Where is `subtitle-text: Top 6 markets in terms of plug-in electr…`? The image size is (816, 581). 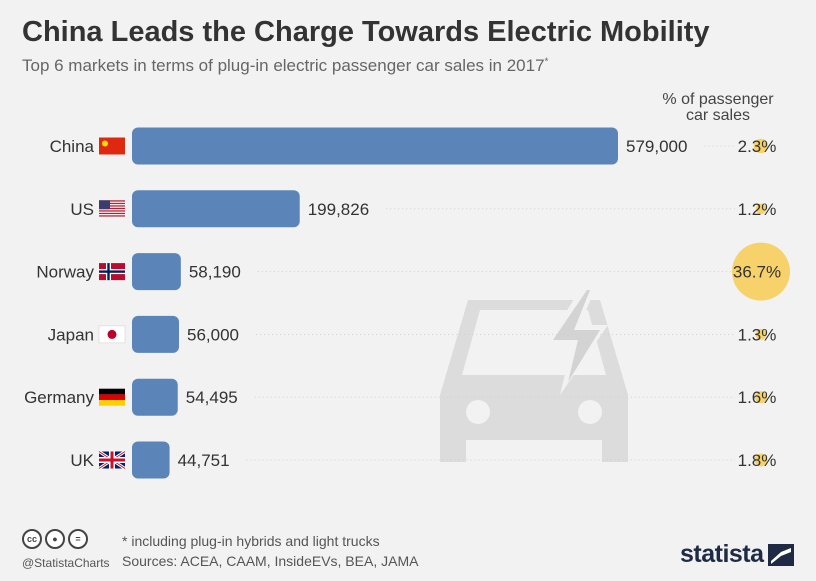 subtitle-text: Top 6 markets in terms of plug-in electr… is located at coordinates (283, 65).